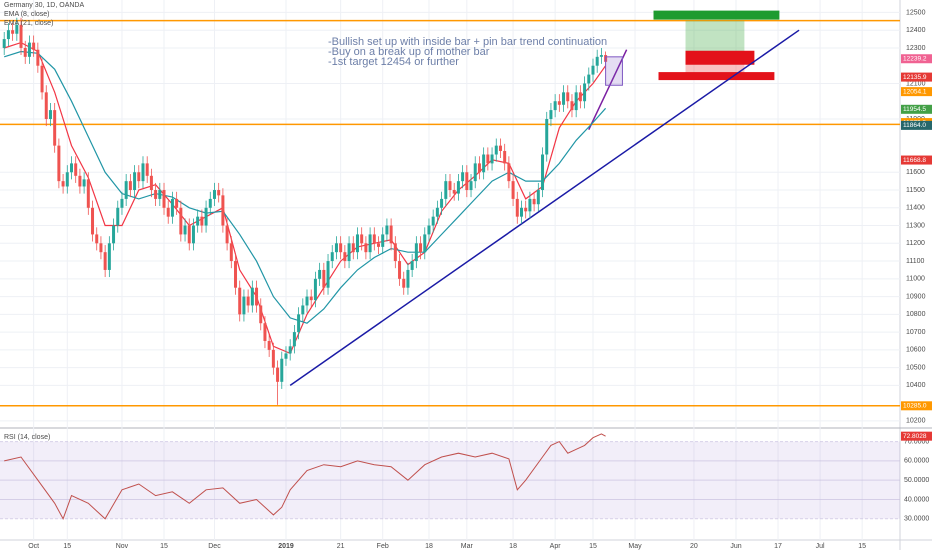 The image size is (932, 550). What do you see at coordinates (916, 314) in the screenshot?
I see `y-tick-label: 10800` at bounding box center [916, 314].